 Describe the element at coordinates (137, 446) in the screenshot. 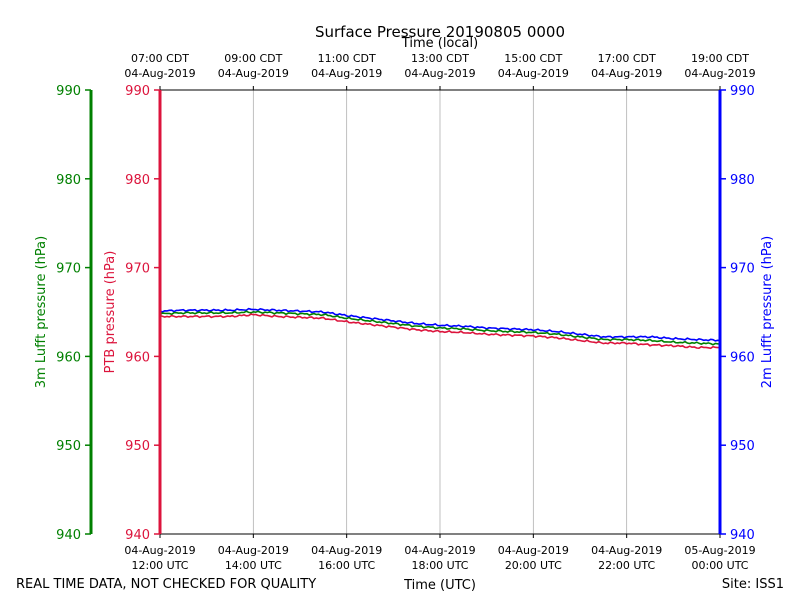

I see `y-tick-label-ptb: 950` at that location.